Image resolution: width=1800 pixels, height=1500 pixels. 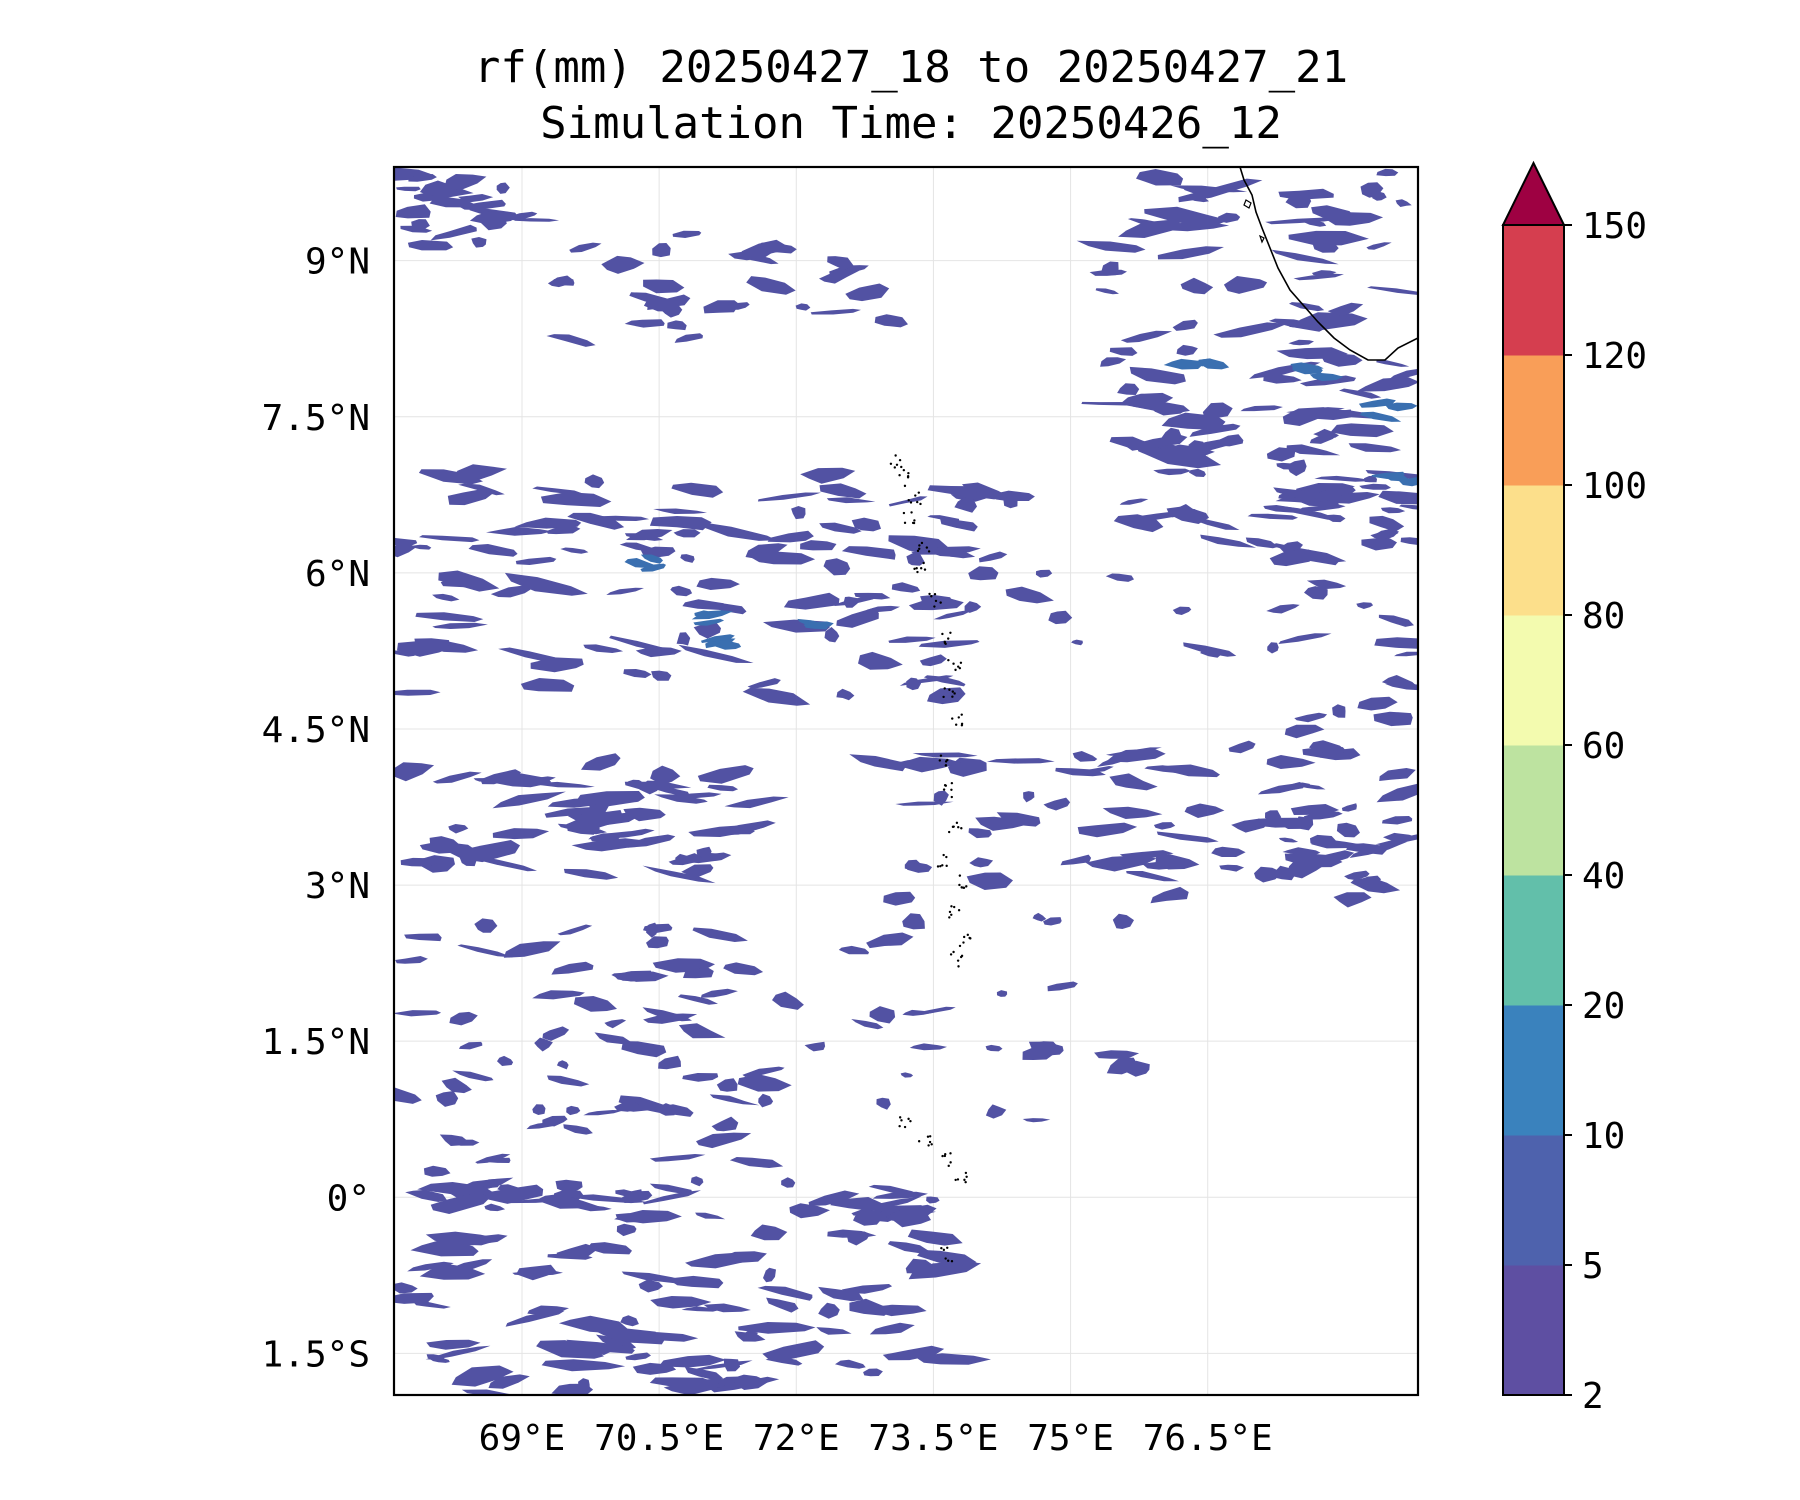 What do you see at coordinates (1533, 193) in the screenshot?
I see `colorbar-extend-arrow` at bounding box center [1533, 193].